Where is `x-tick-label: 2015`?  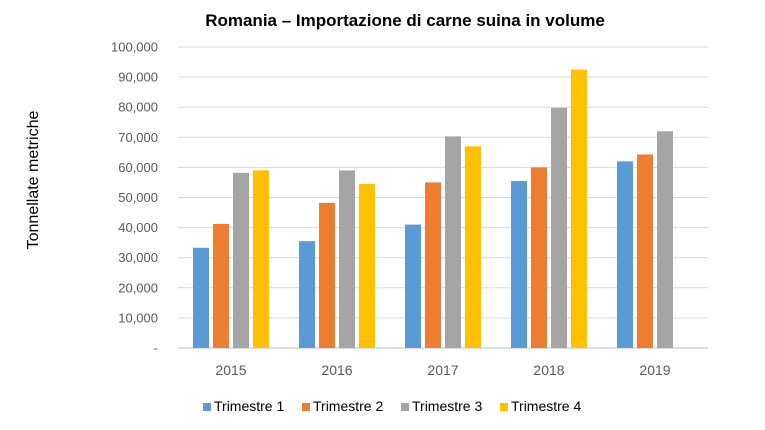
x-tick-label: 2015 is located at coordinates (230, 370).